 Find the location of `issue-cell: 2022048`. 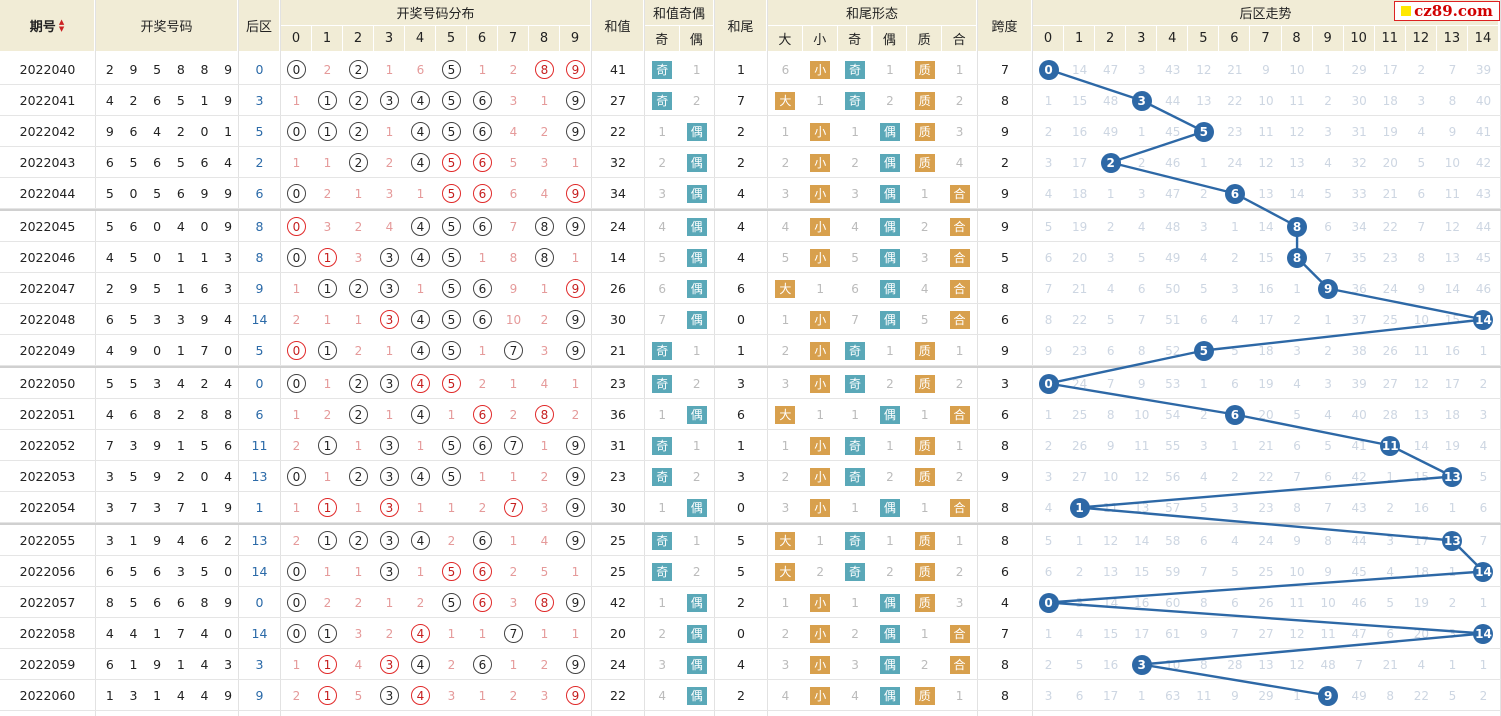

issue-cell: 2022048 is located at coordinates (47, 319).